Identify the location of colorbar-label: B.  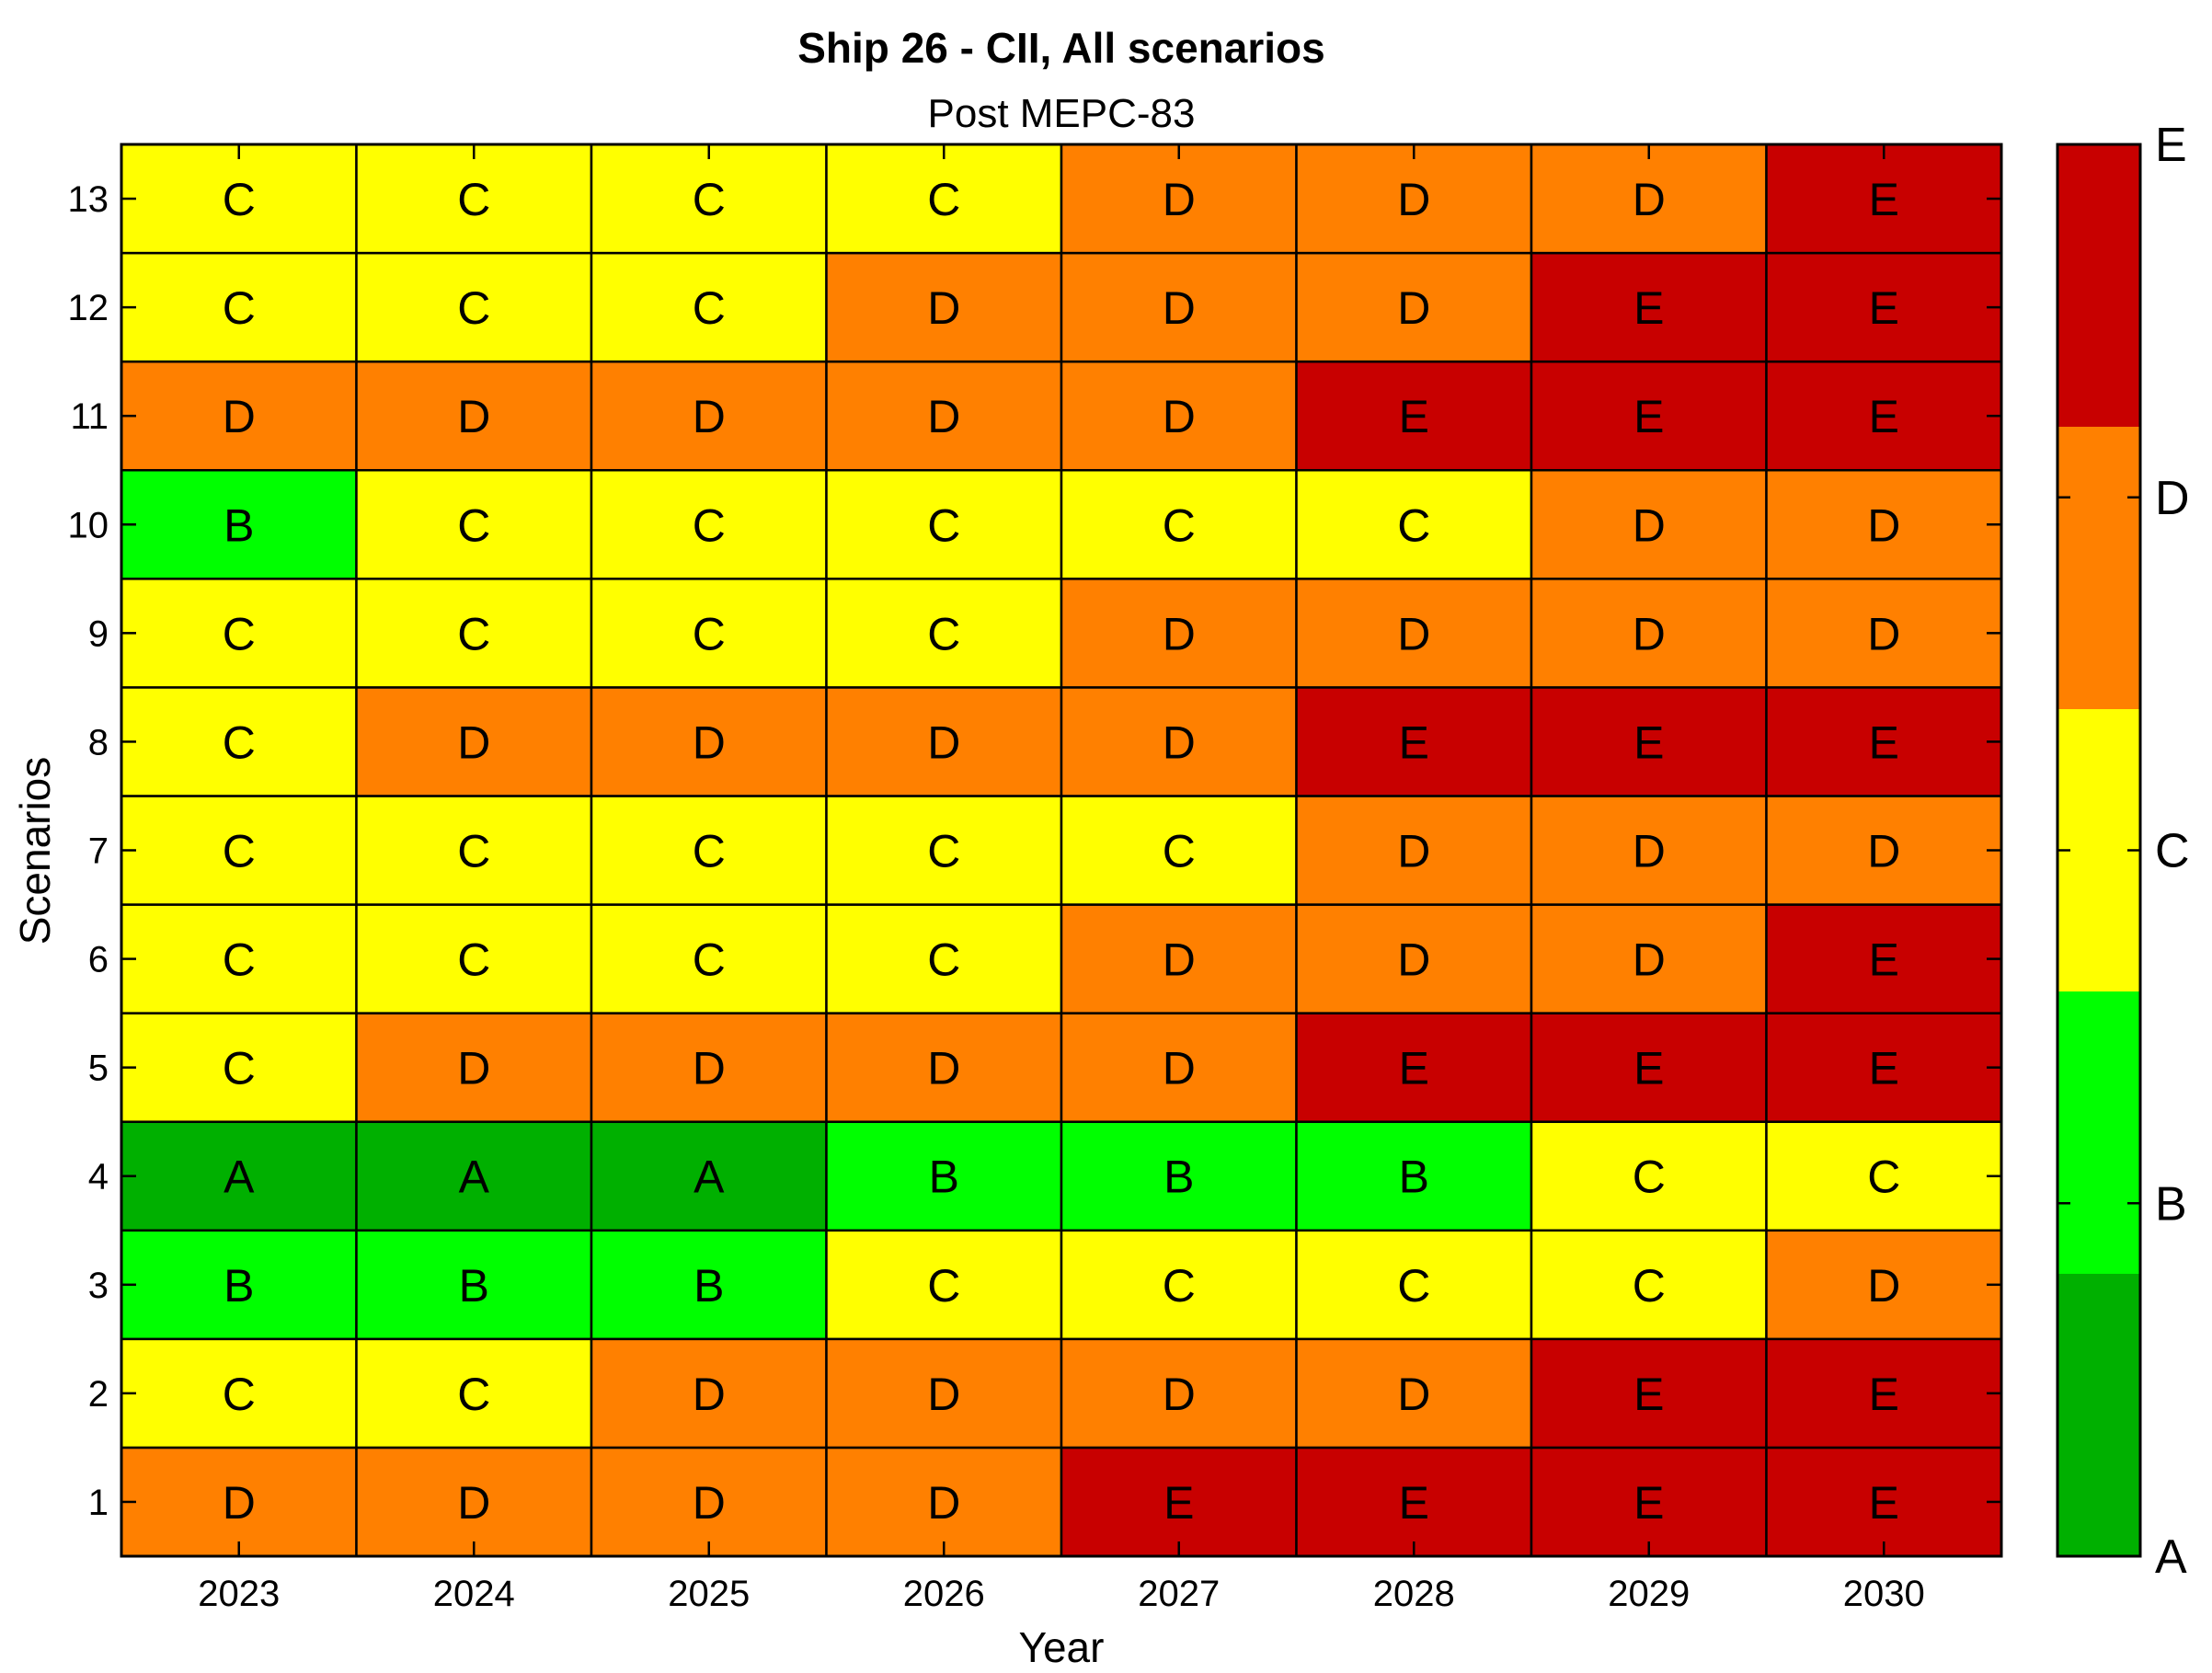
(2171, 1204).